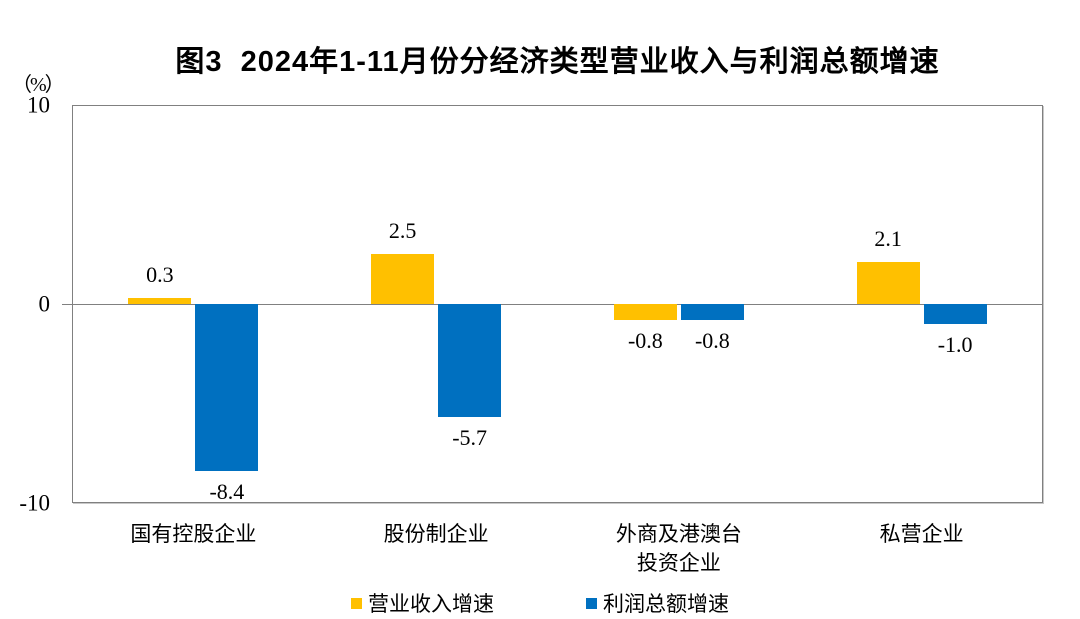 Image resolution: width=1080 pixels, height=619 pixels. Describe the element at coordinates (431, 604) in the screenshot. I see `legend-label: 营业收入增速` at that location.